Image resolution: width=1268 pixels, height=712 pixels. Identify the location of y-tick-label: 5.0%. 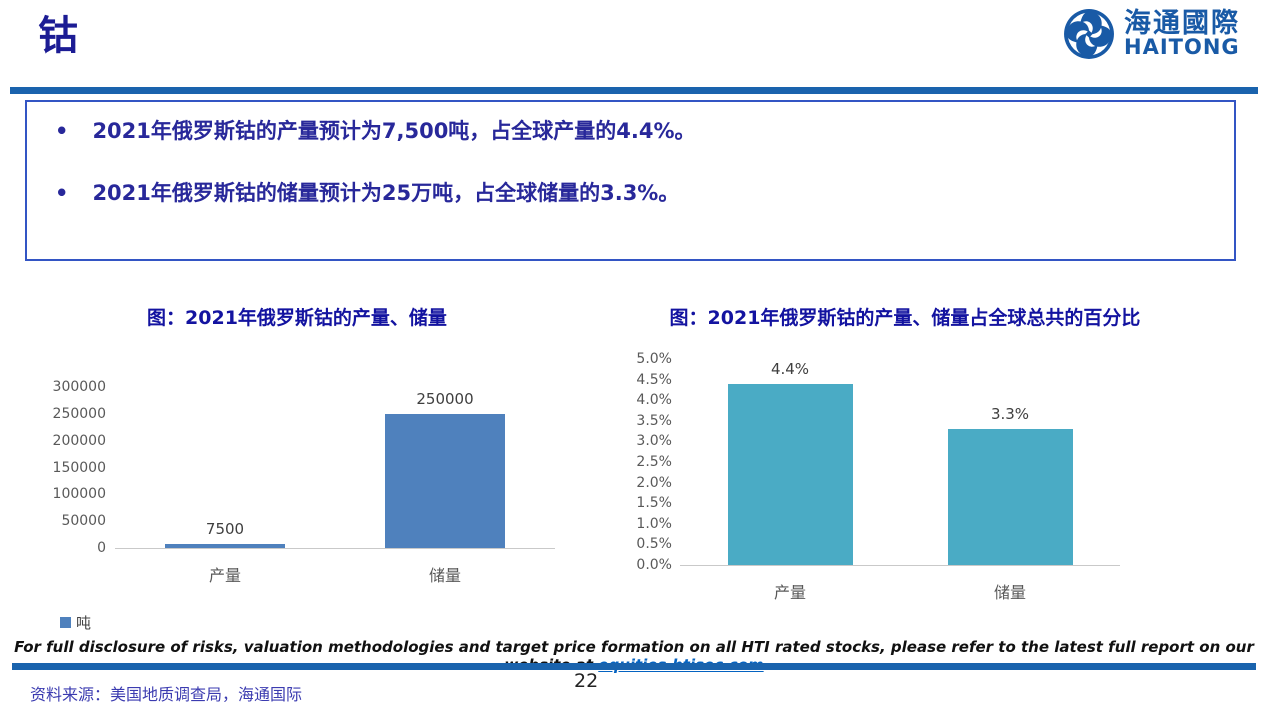
(654, 359).